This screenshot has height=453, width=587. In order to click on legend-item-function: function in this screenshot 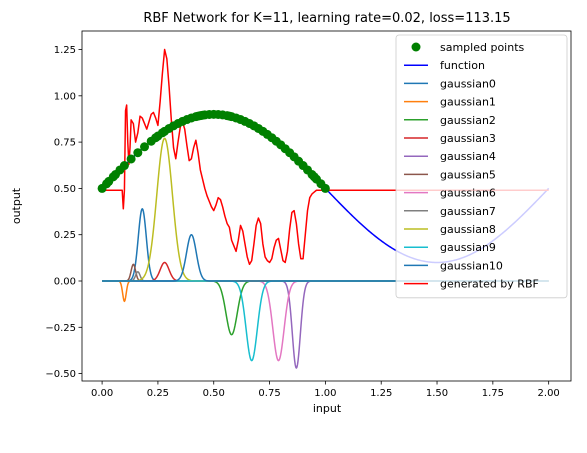, I will do `click(444, 65)`.